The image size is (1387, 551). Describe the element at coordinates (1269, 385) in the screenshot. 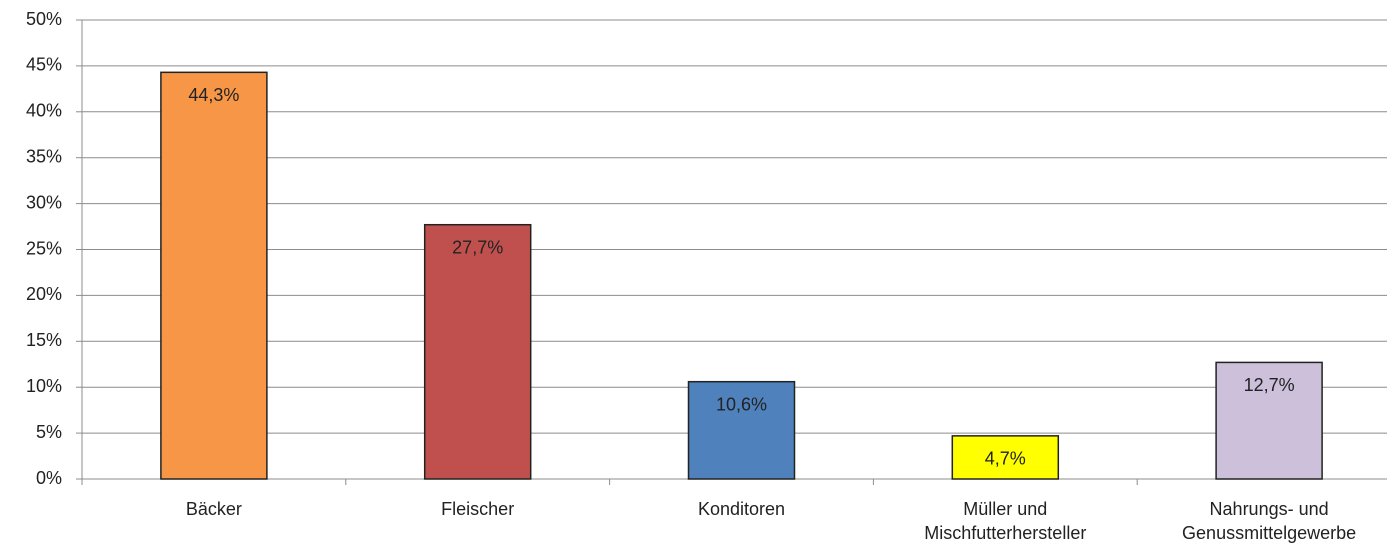

I see `value-label: 12,7%` at that location.